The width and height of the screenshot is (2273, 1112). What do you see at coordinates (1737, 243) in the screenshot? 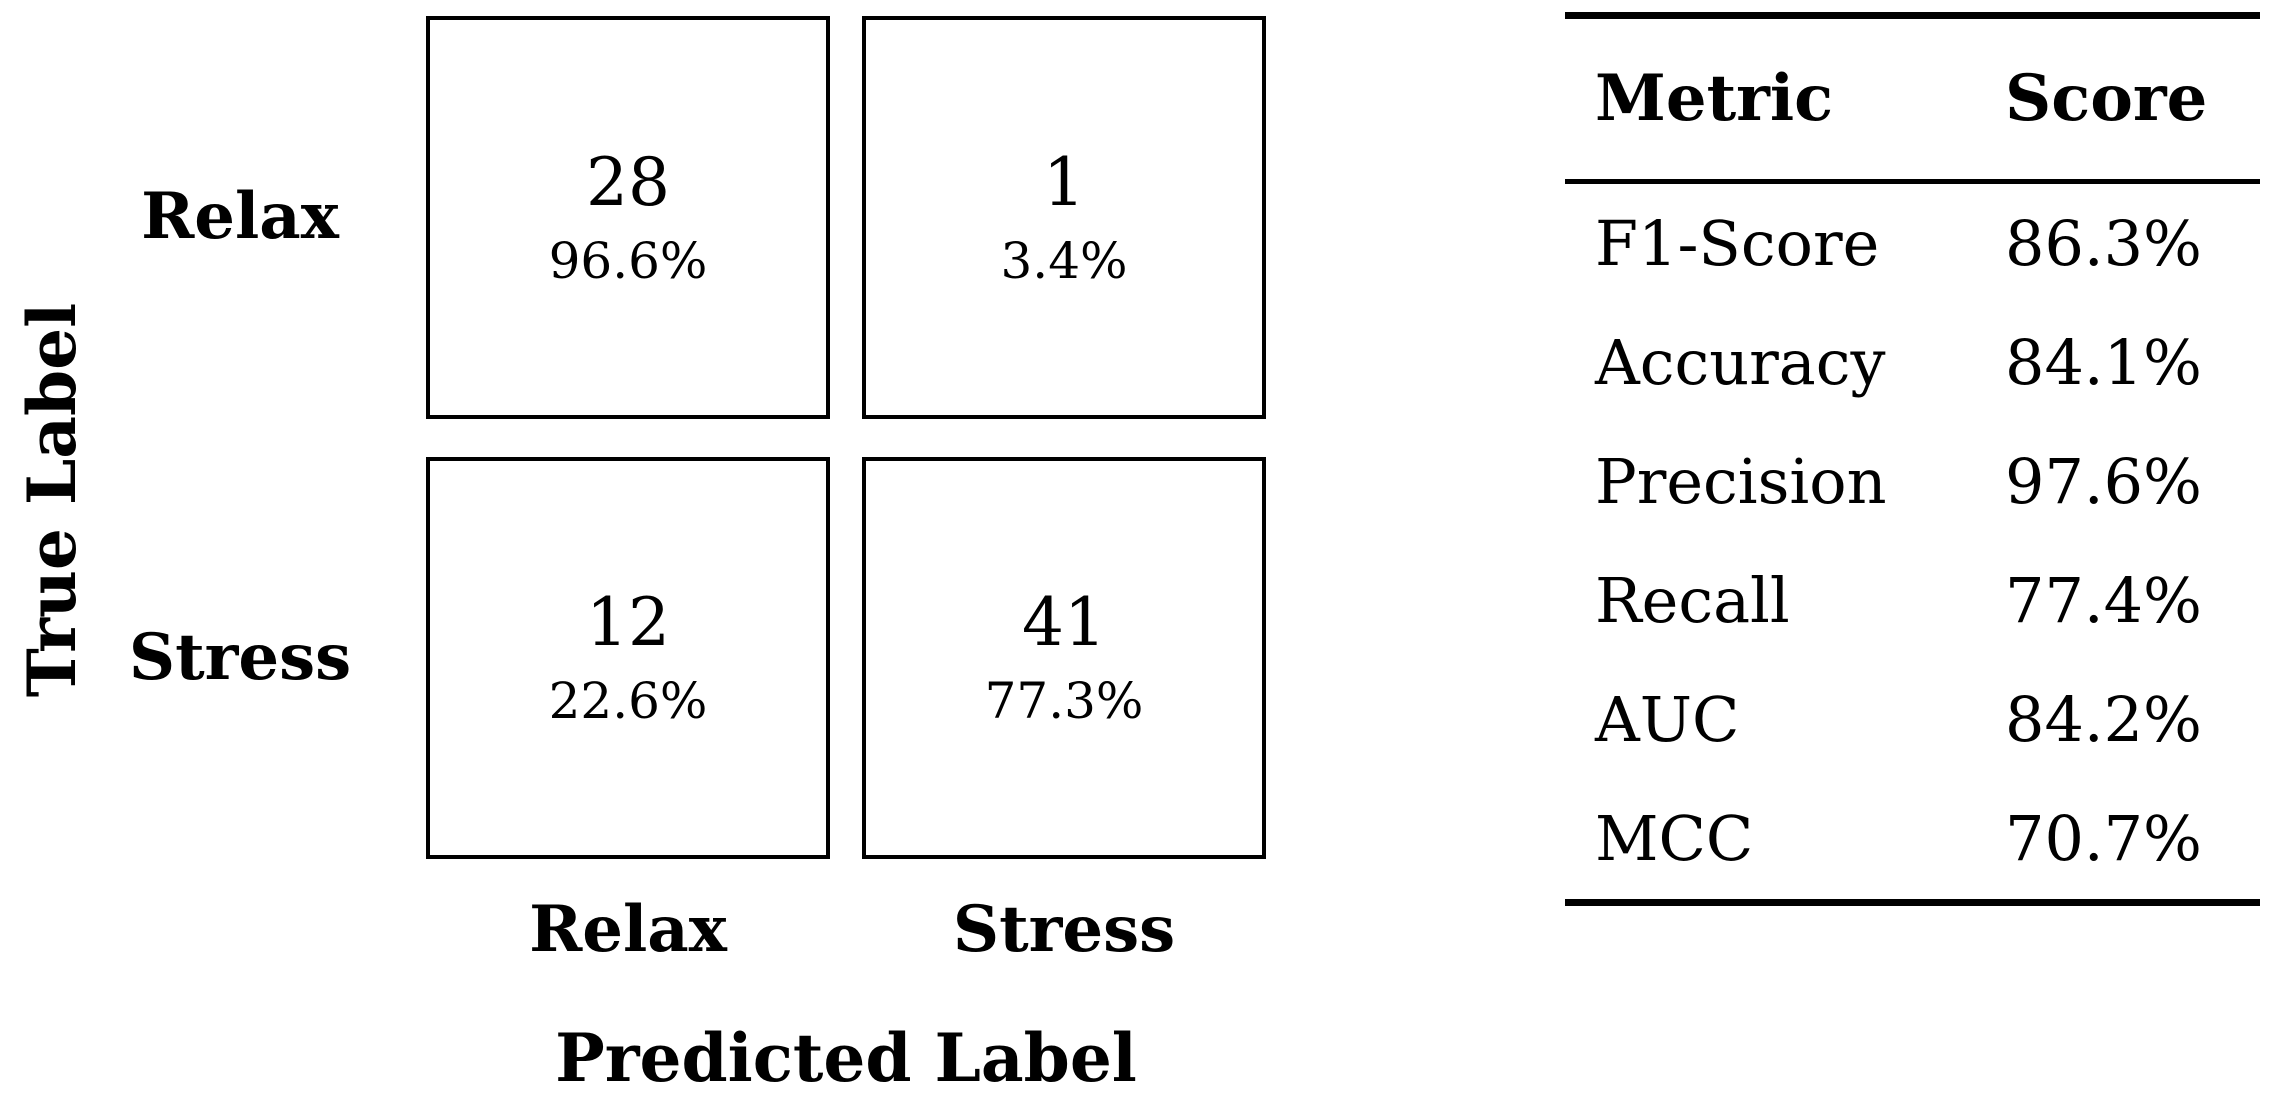
I see `metric-name: F1-Score` at bounding box center [1737, 243].